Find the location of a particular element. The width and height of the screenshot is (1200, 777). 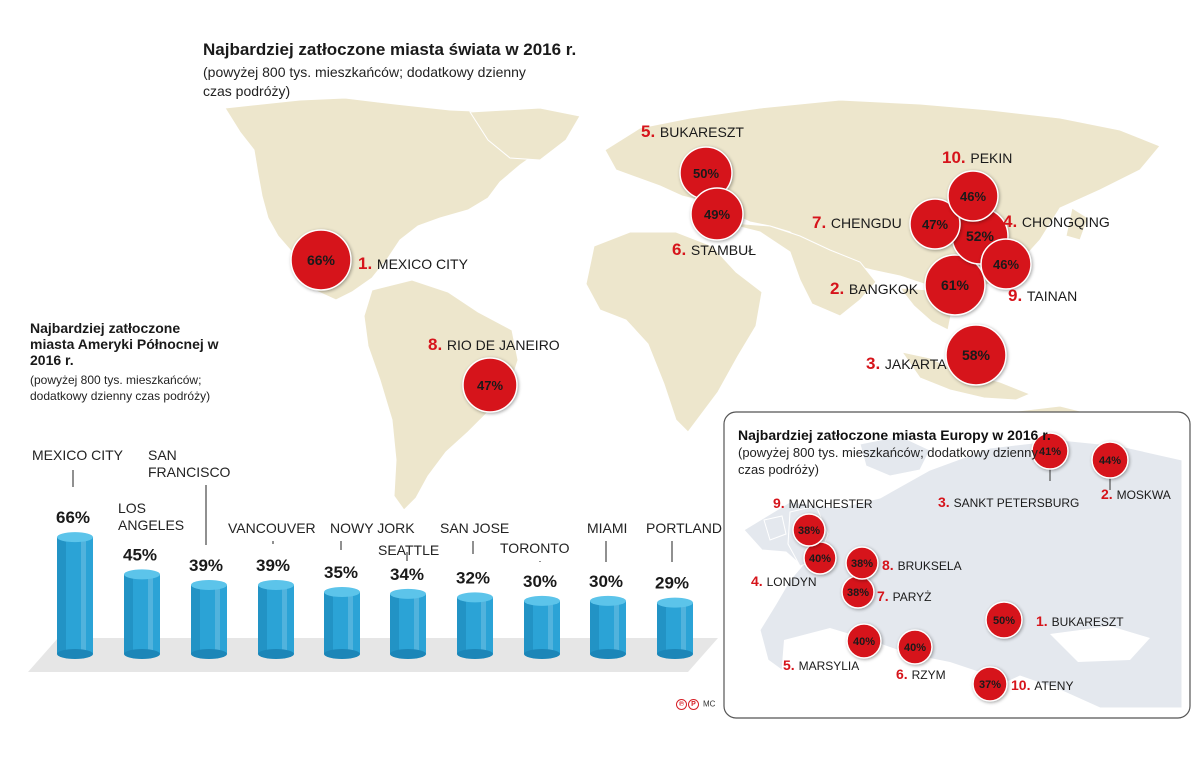

bar-category-label: VANCOUVER is located at coordinates (272, 528).